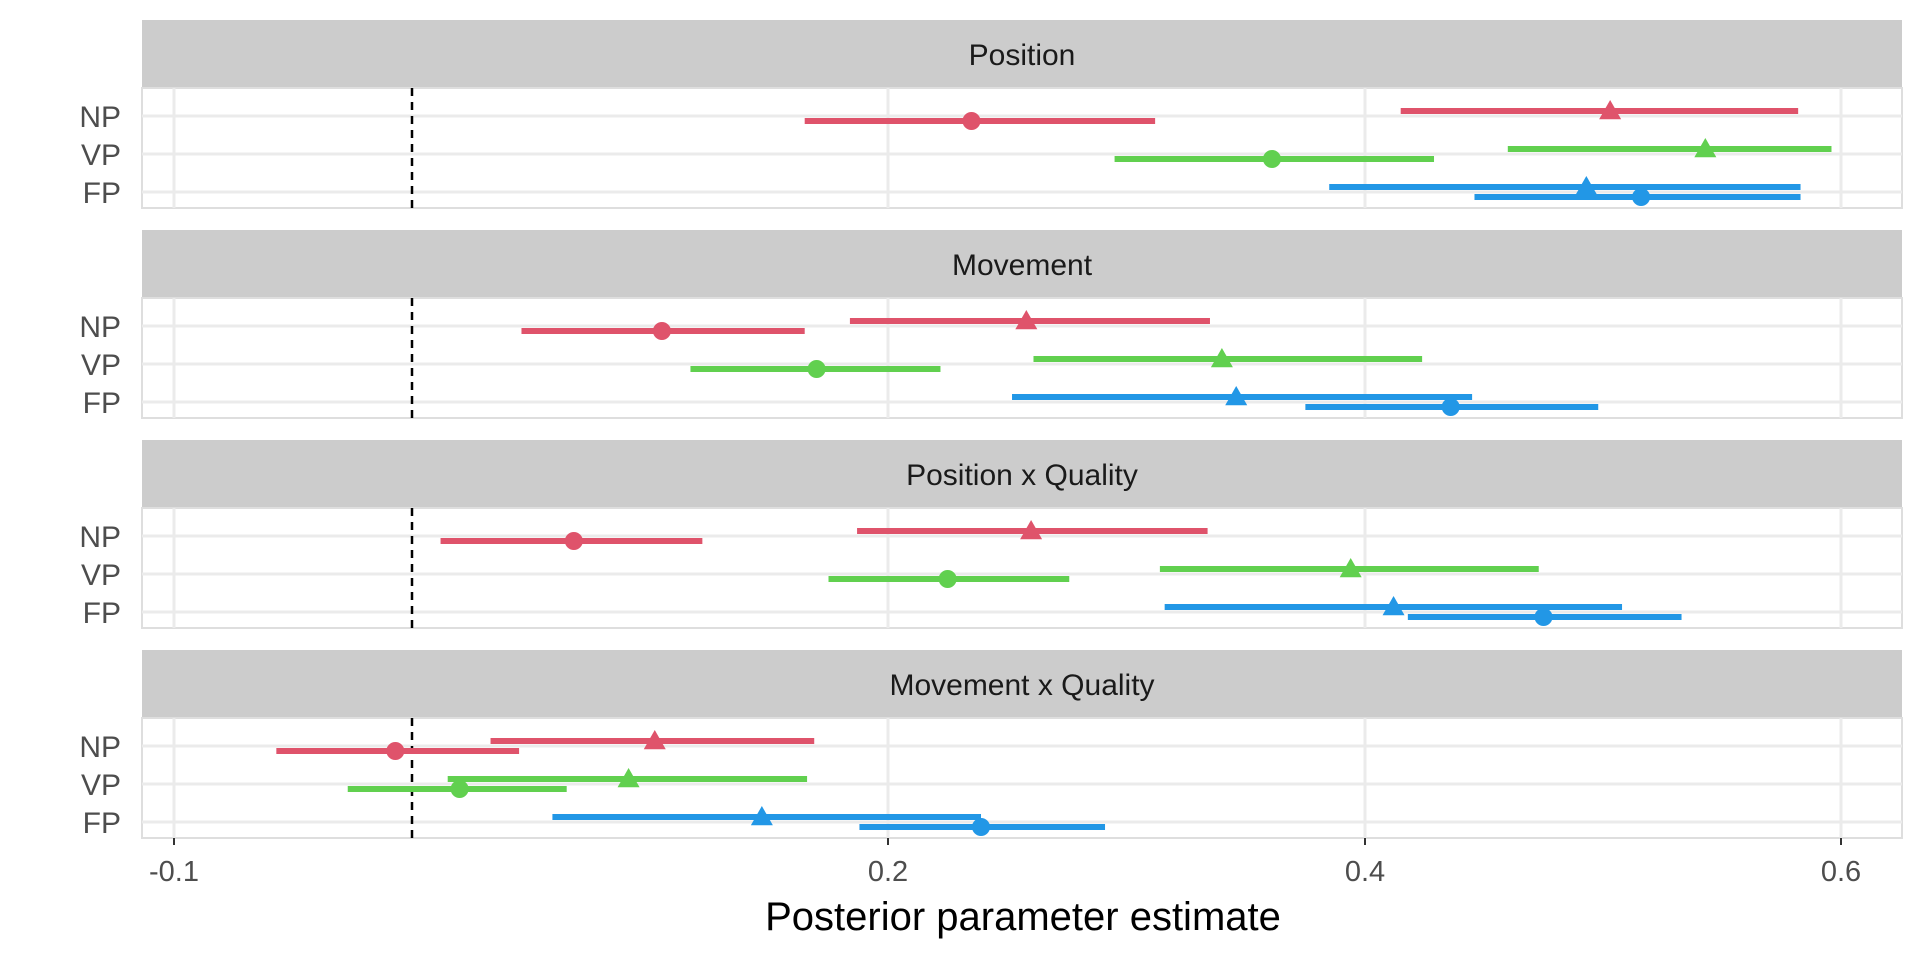 The width and height of the screenshot is (1920, 960). Describe the element at coordinates (888, 872) in the screenshot. I see `x-tick-label: 0.2` at that location.